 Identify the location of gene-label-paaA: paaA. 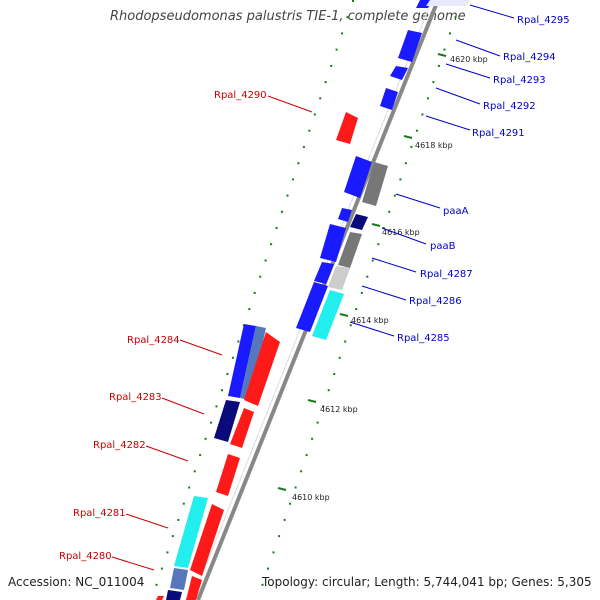
(456, 211).